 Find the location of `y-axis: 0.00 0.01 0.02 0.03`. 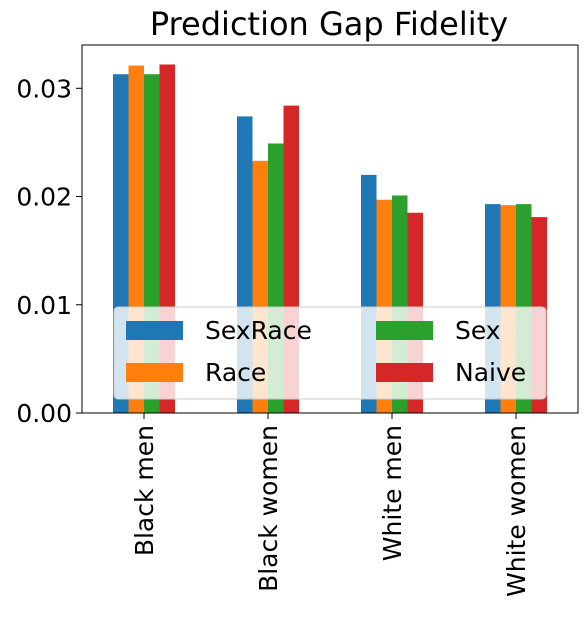

y-axis: 0.00 0.01 0.02 0.03 is located at coordinates (49, 251).